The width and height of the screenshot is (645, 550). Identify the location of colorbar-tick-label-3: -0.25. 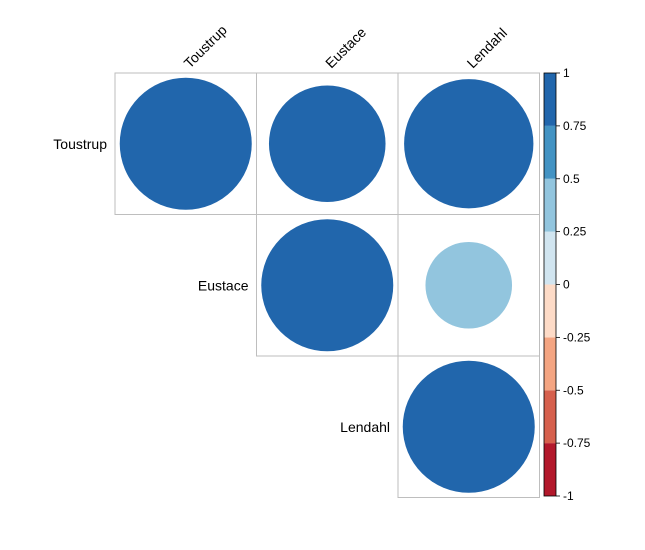
(577, 337).